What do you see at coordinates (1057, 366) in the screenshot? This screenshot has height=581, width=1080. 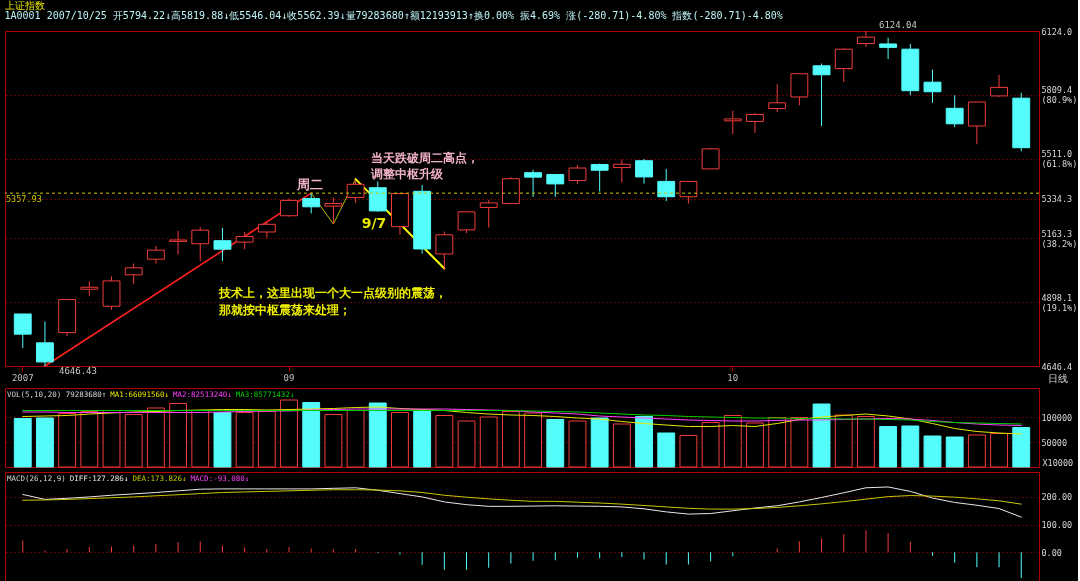 I see `y-tick-label: 4646.4` at bounding box center [1057, 366].